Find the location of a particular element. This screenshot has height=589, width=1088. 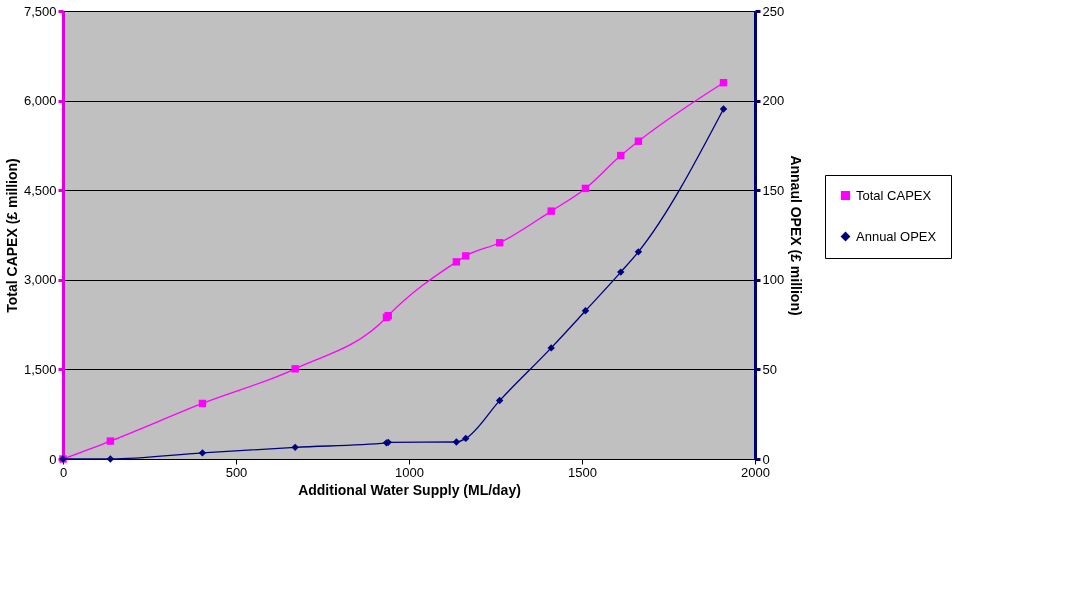

y2-tick-label: 250 is located at coordinates (773, 11).